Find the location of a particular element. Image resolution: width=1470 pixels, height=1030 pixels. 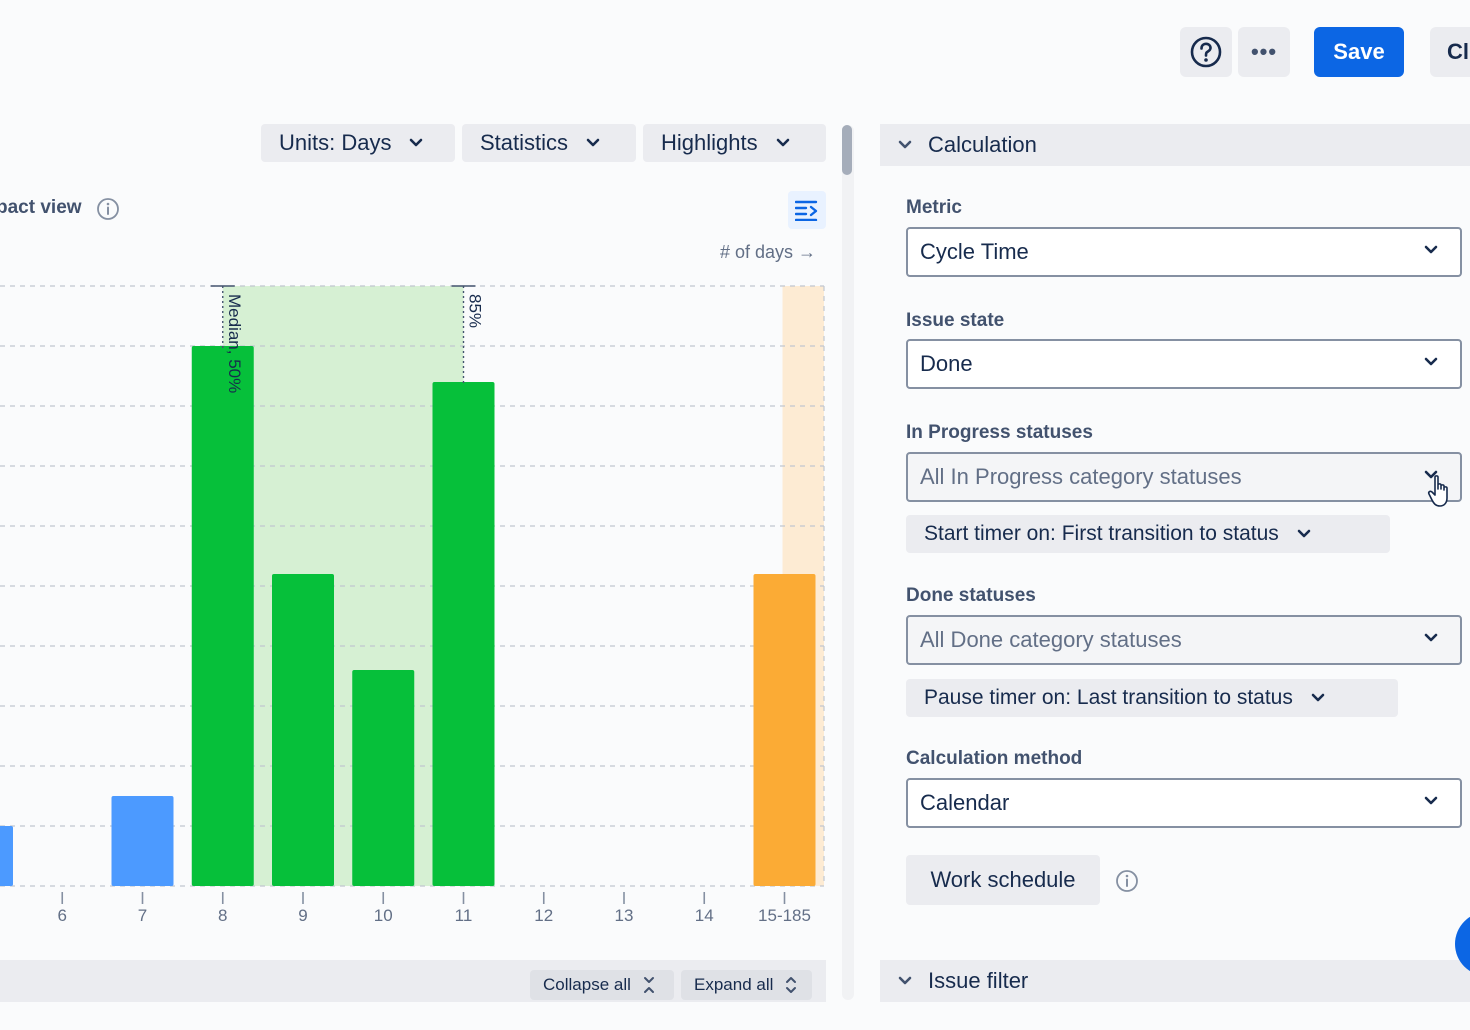

calculation-section-header: Calculation is located at coordinates (1175, 145).